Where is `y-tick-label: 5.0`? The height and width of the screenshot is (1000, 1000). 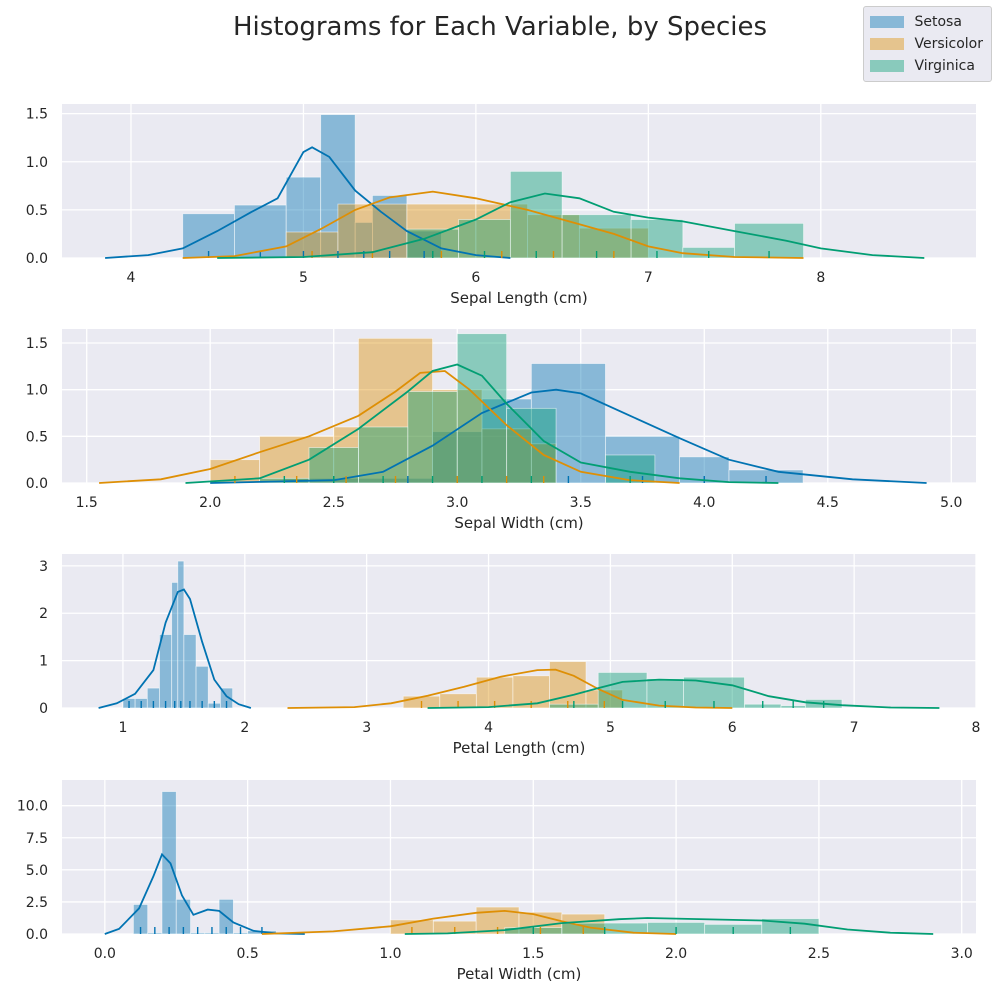
y-tick-label: 5.0 is located at coordinates (37, 871).